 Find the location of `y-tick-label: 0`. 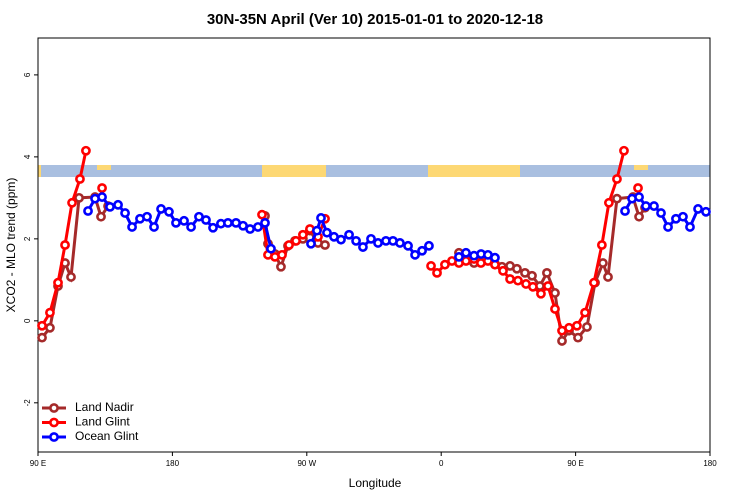

y-tick-label: 0 is located at coordinates (27, 320).